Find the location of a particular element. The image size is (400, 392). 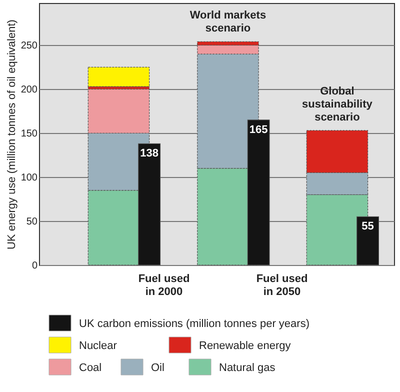

legend-label: Renewable energy is located at coordinates (245, 346).